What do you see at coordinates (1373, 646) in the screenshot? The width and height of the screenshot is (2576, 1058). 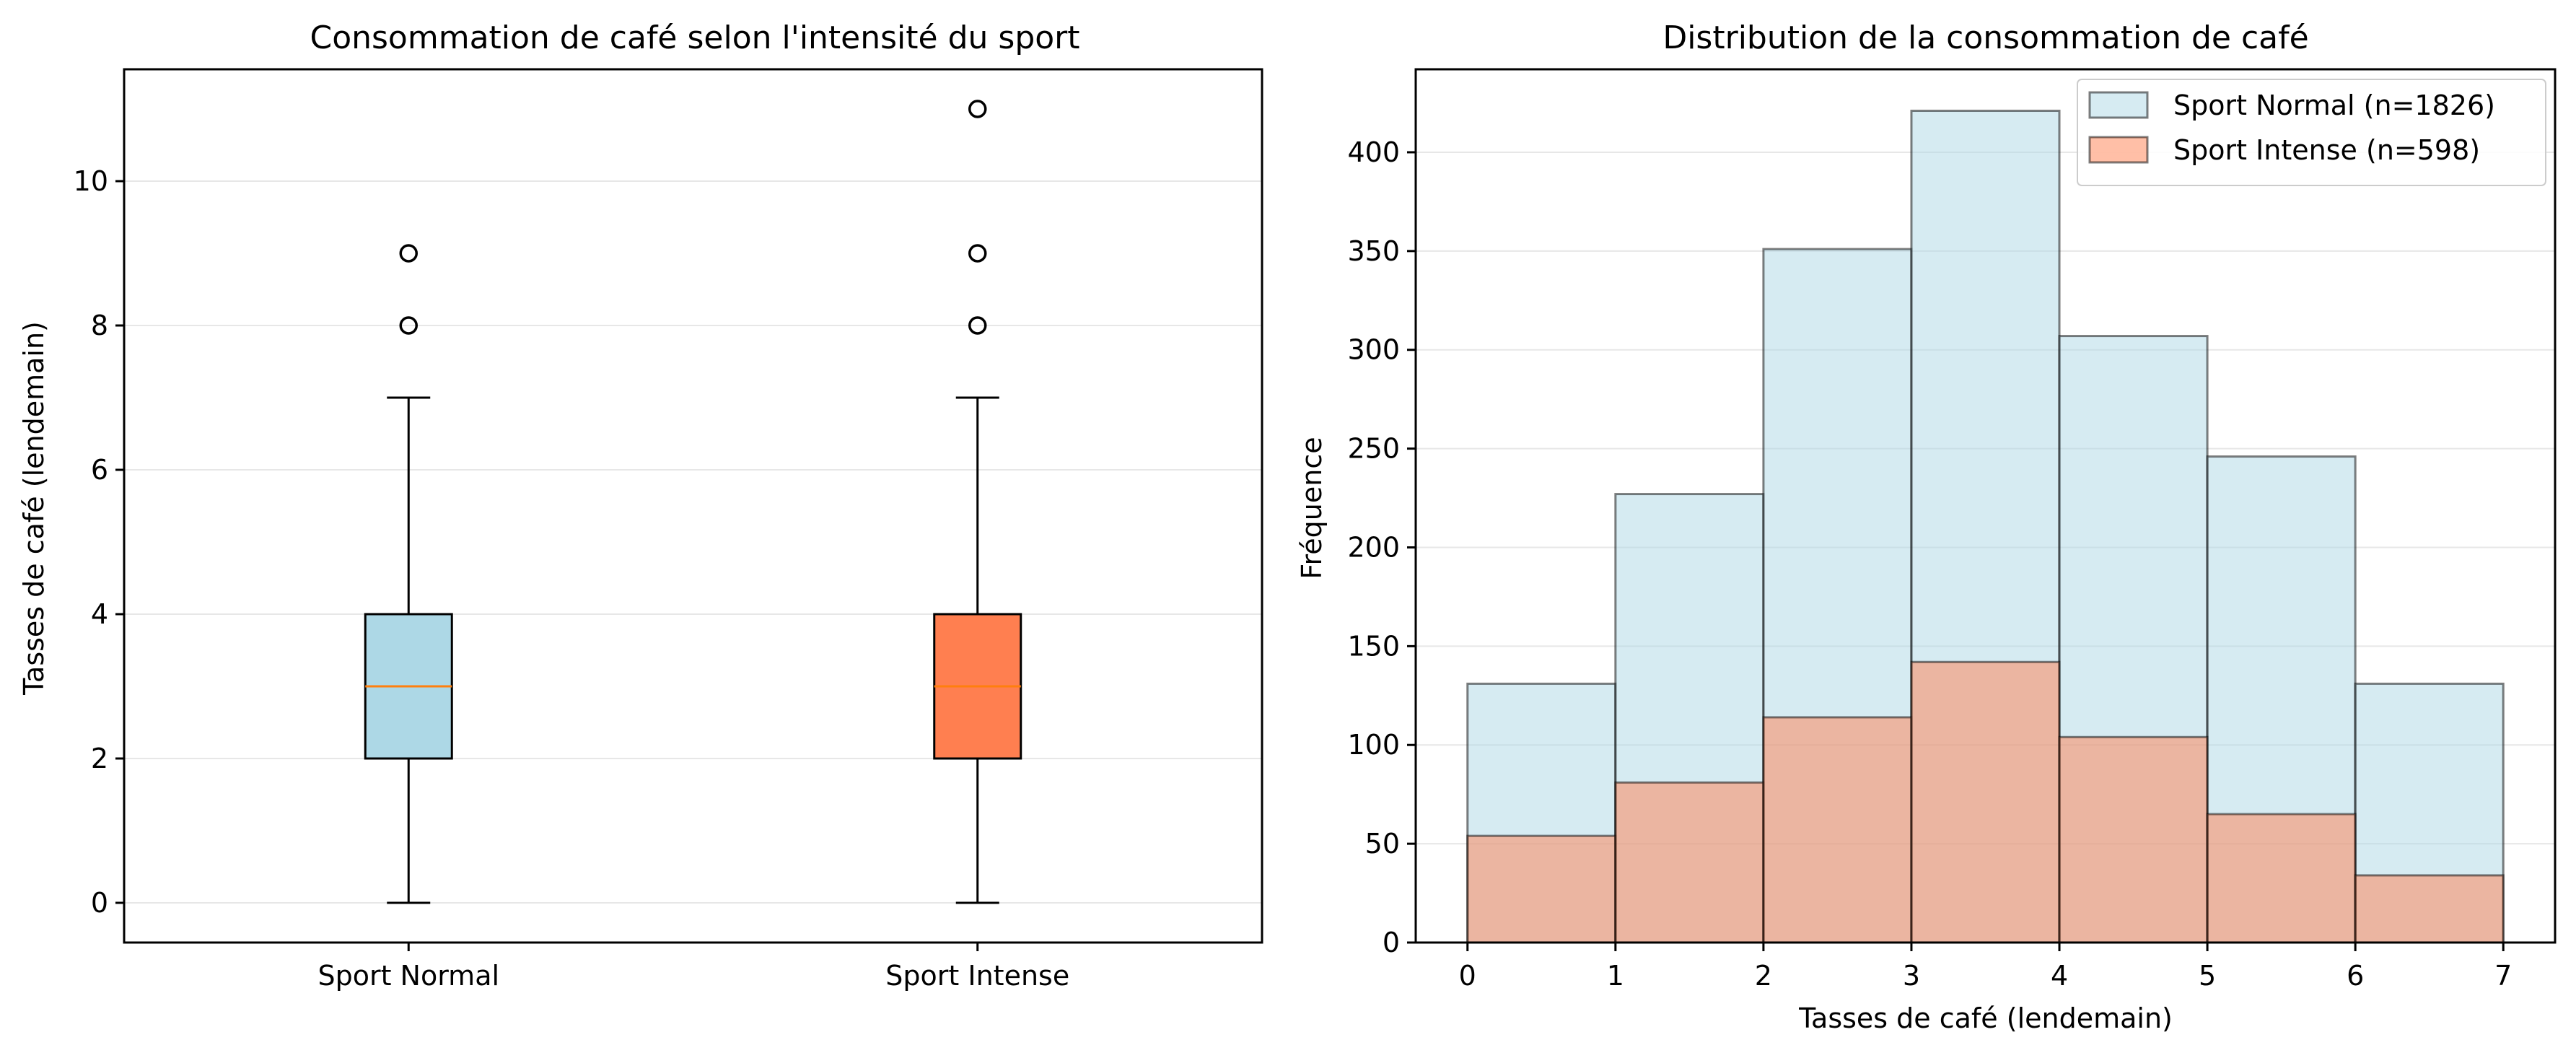 I see `histogram-y-tick-label: 150` at bounding box center [1373, 646].